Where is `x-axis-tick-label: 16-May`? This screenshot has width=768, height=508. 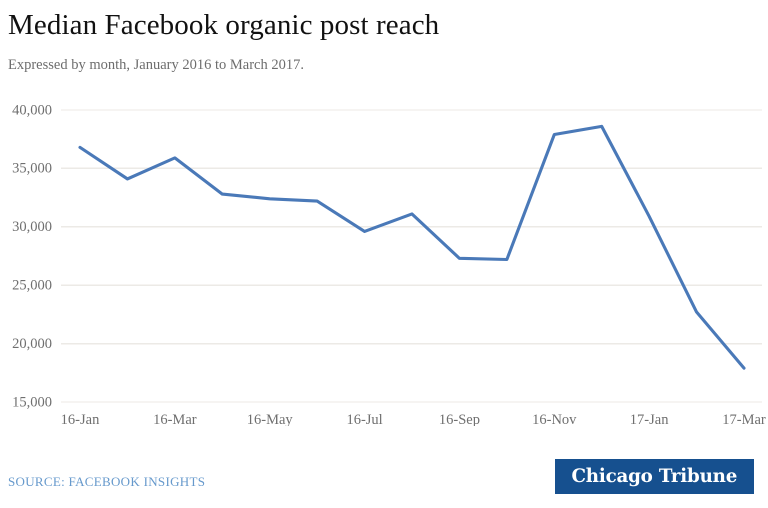
x-axis-tick-label: 16-May is located at coordinates (270, 419).